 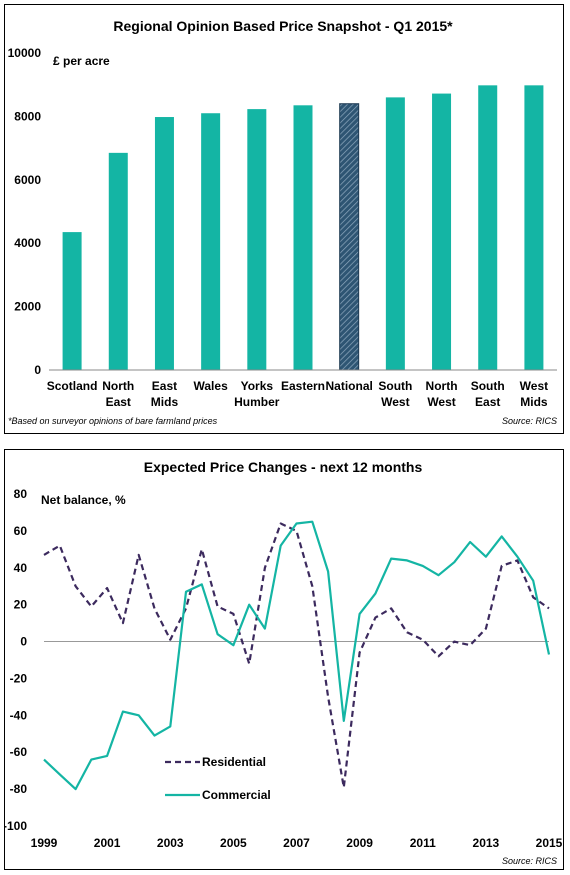 I want to click on category-label: Humber, so click(x=257, y=402).